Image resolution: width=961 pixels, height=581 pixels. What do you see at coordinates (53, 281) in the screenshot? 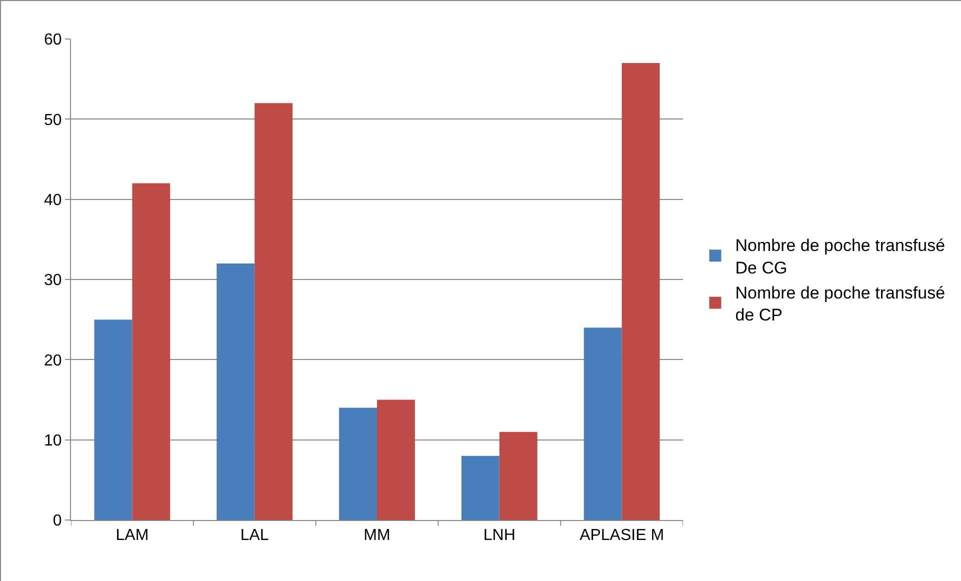
I see `y-tick-label: 30` at bounding box center [53, 281].